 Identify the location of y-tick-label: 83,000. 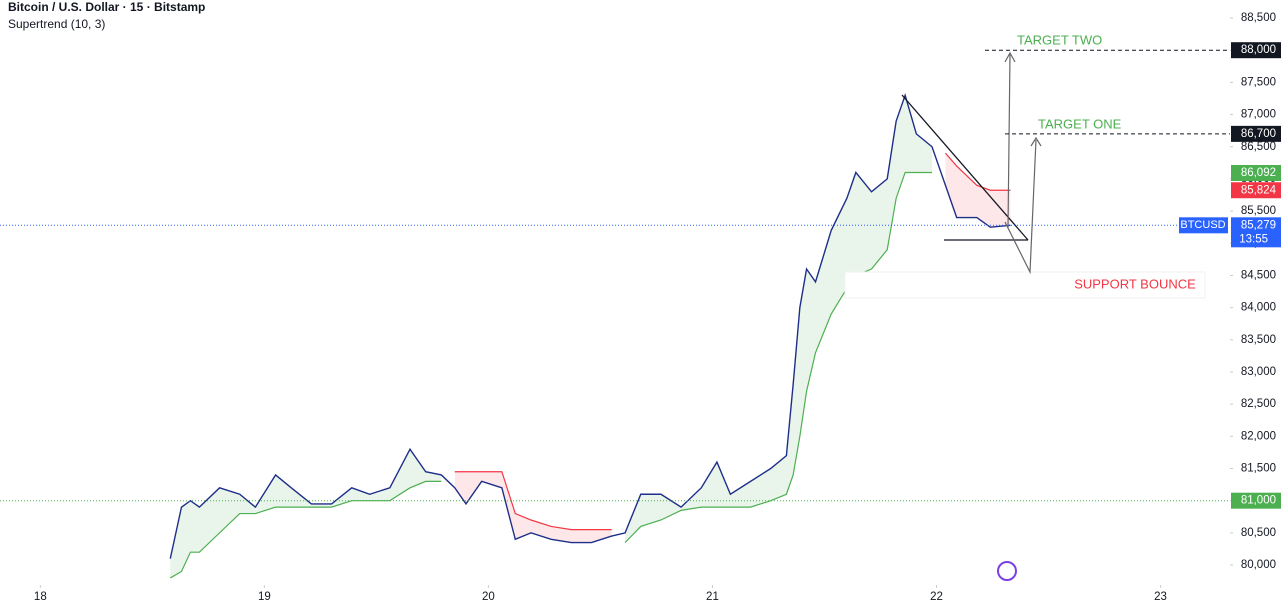
(1258, 372).